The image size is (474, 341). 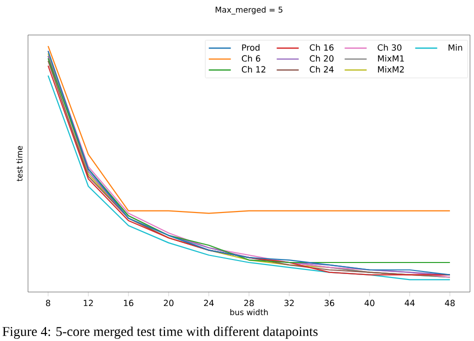 What do you see at coordinates (322, 47) in the screenshot?
I see `legend-label: Ch 16` at bounding box center [322, 47].